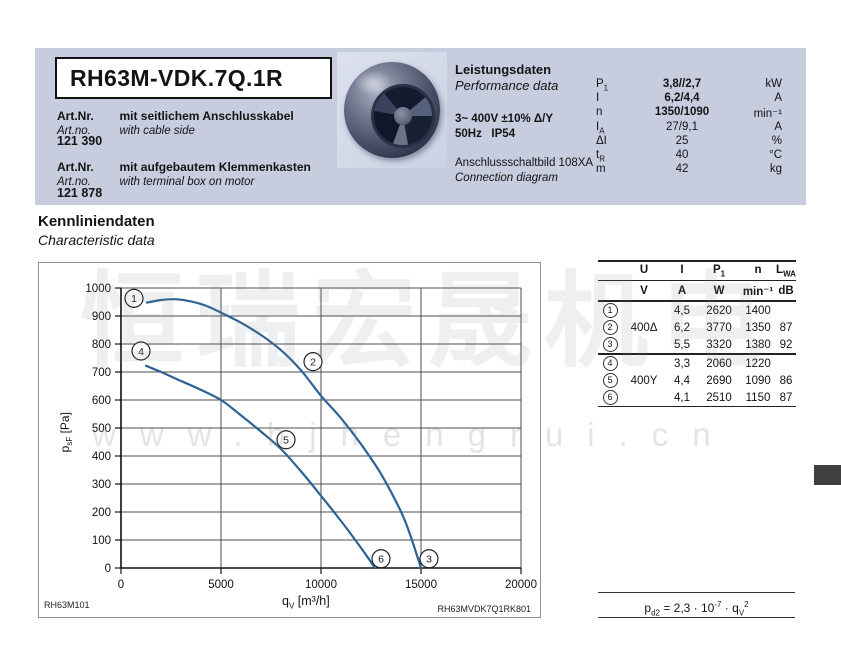  Describe the element at coordinates (682, 155) in the screenshot. I see `param-value: 40` at that location.